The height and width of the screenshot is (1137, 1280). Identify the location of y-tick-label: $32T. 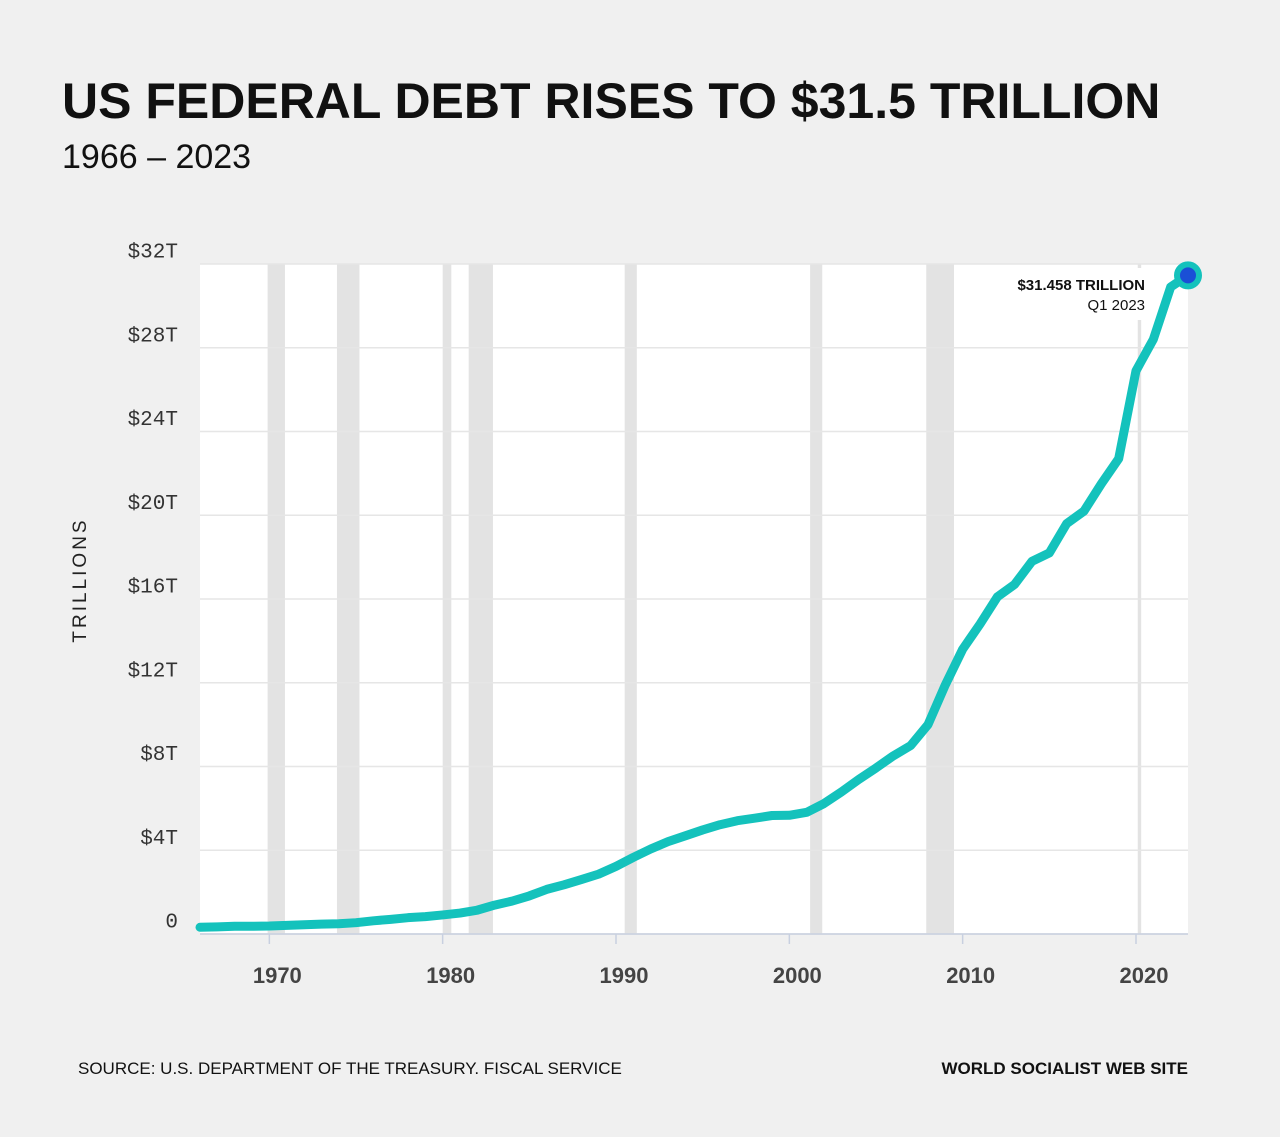
(153, 253).